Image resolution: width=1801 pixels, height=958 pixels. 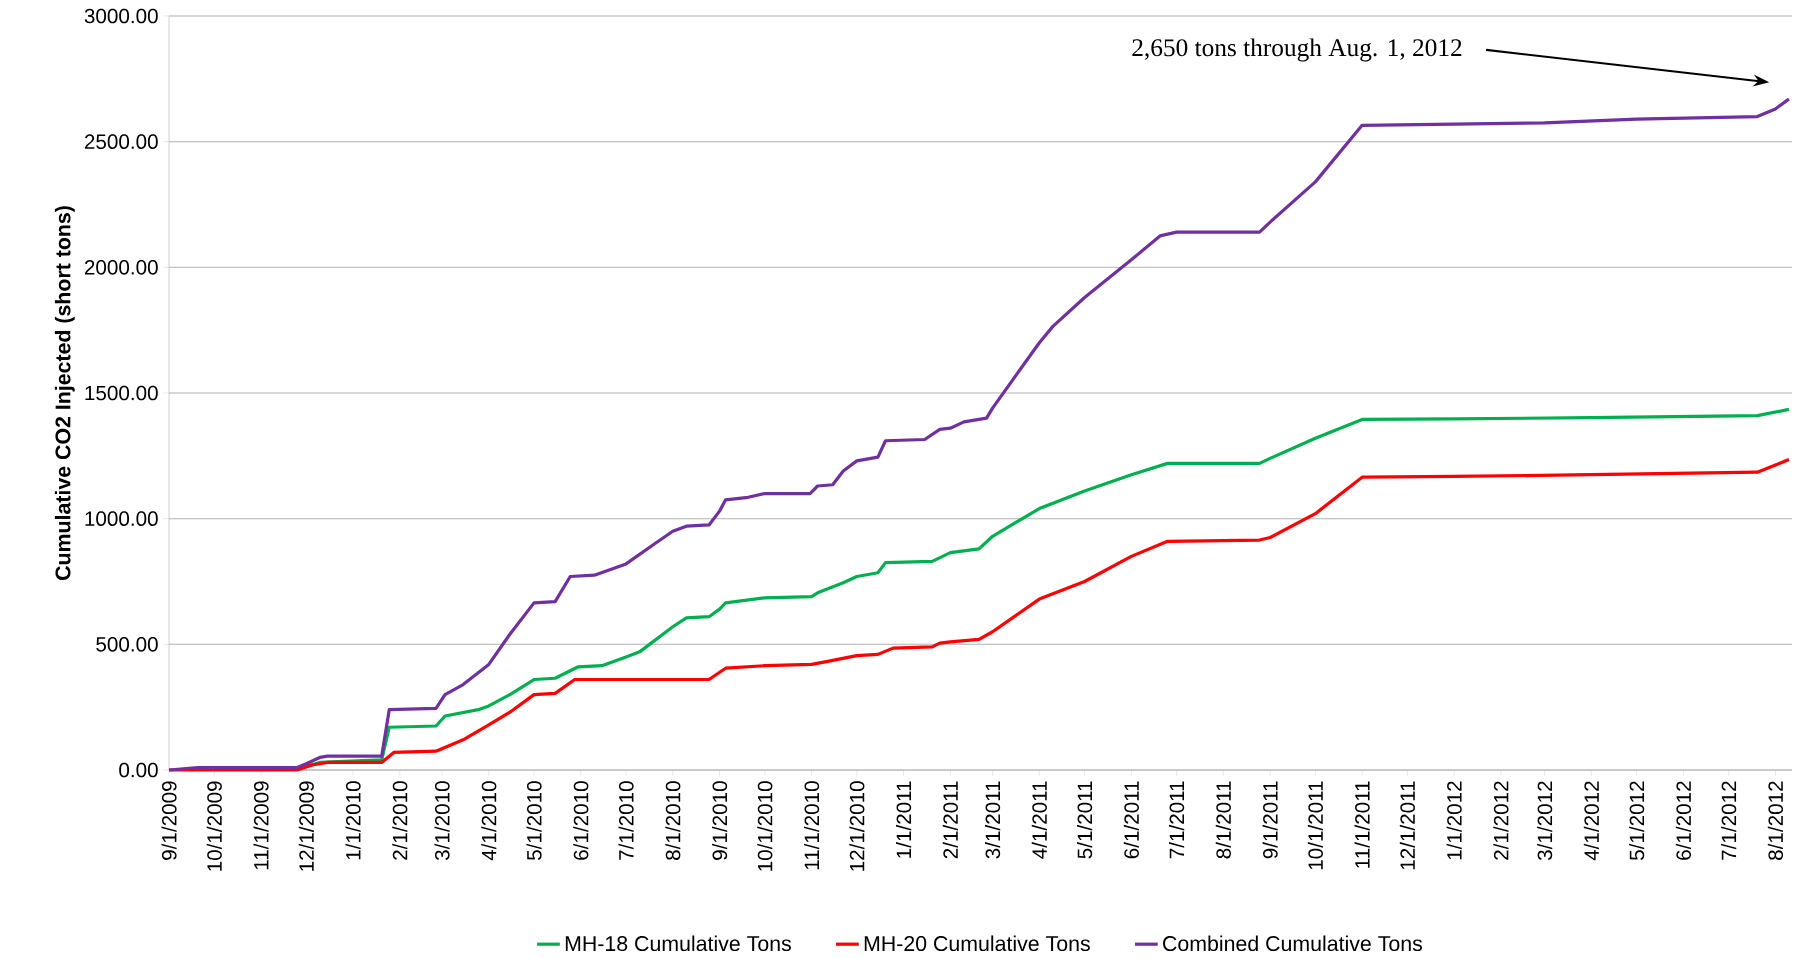 What do you see at coordinates (127, 644) in the screenshot?
I see `y-tick-label: 500.00` at bounding box center [127, 644].